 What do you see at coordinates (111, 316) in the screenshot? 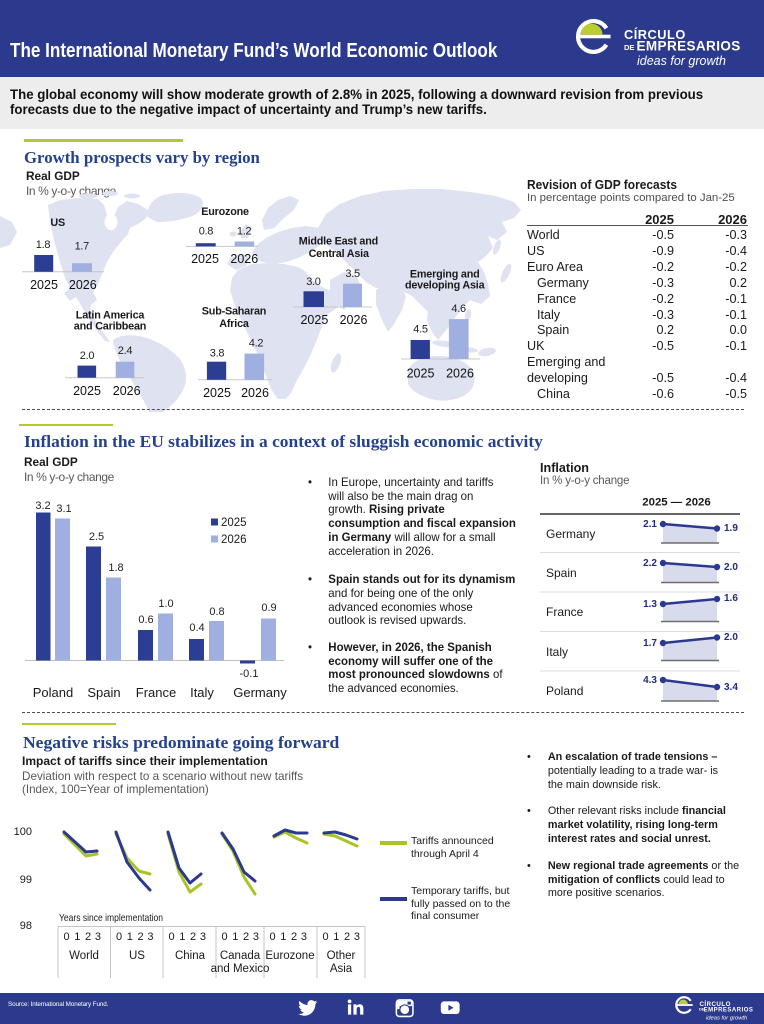
I see `svg-text: Latin America` at bounding box center [111, 316].